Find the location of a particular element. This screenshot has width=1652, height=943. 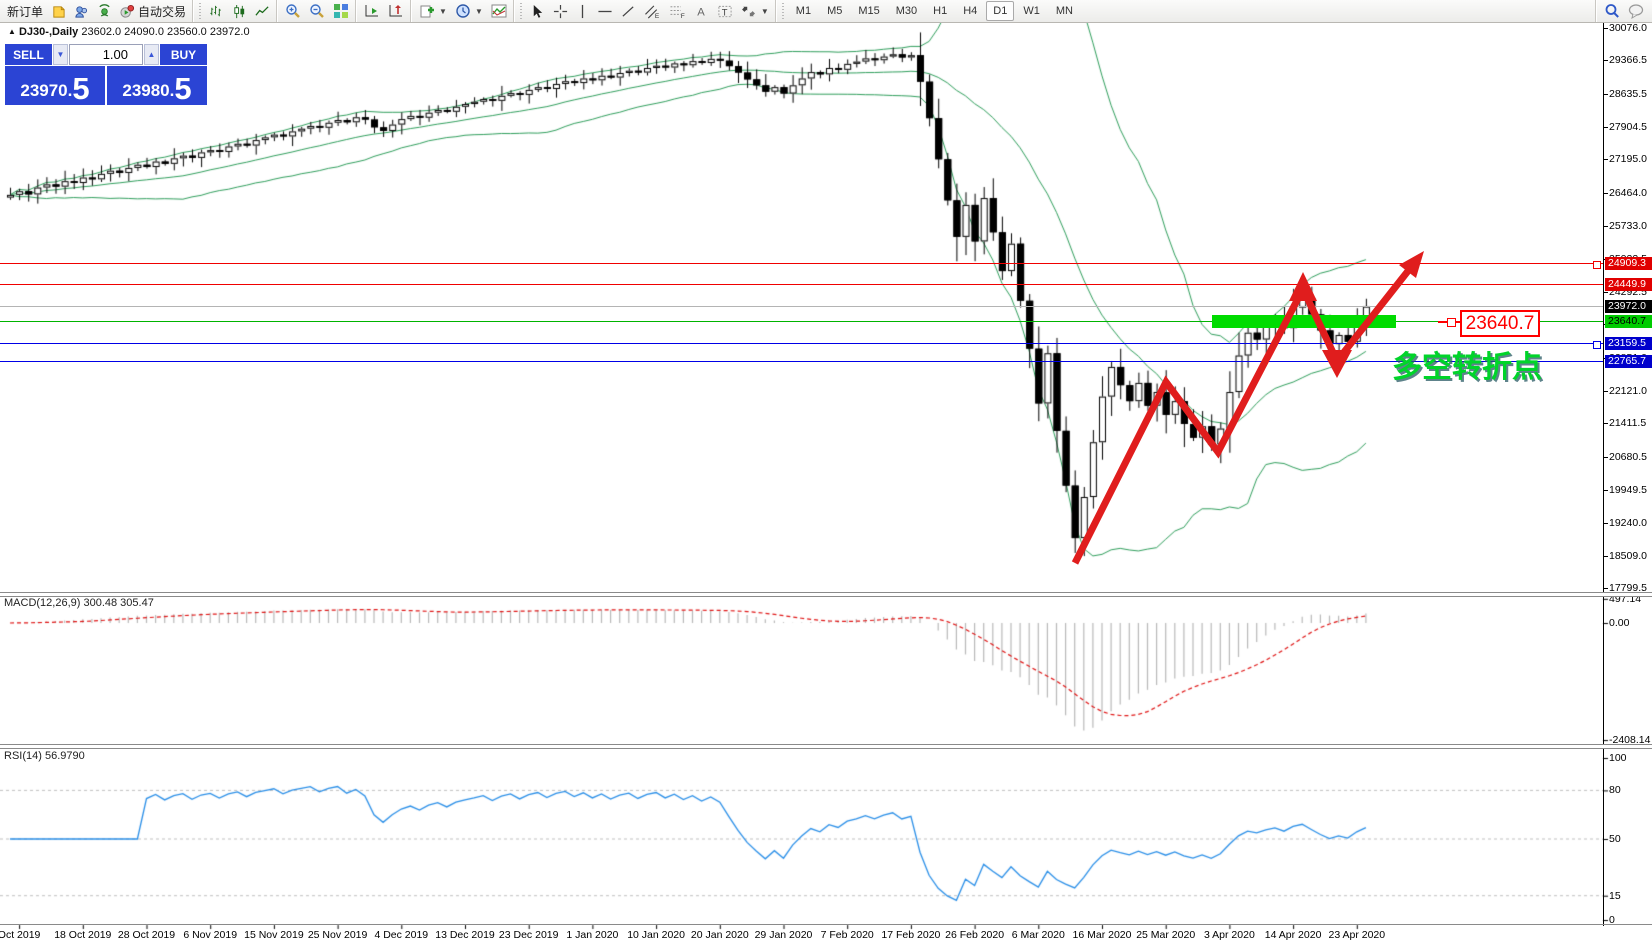

search-icon is located at coordinates (1612, 11).